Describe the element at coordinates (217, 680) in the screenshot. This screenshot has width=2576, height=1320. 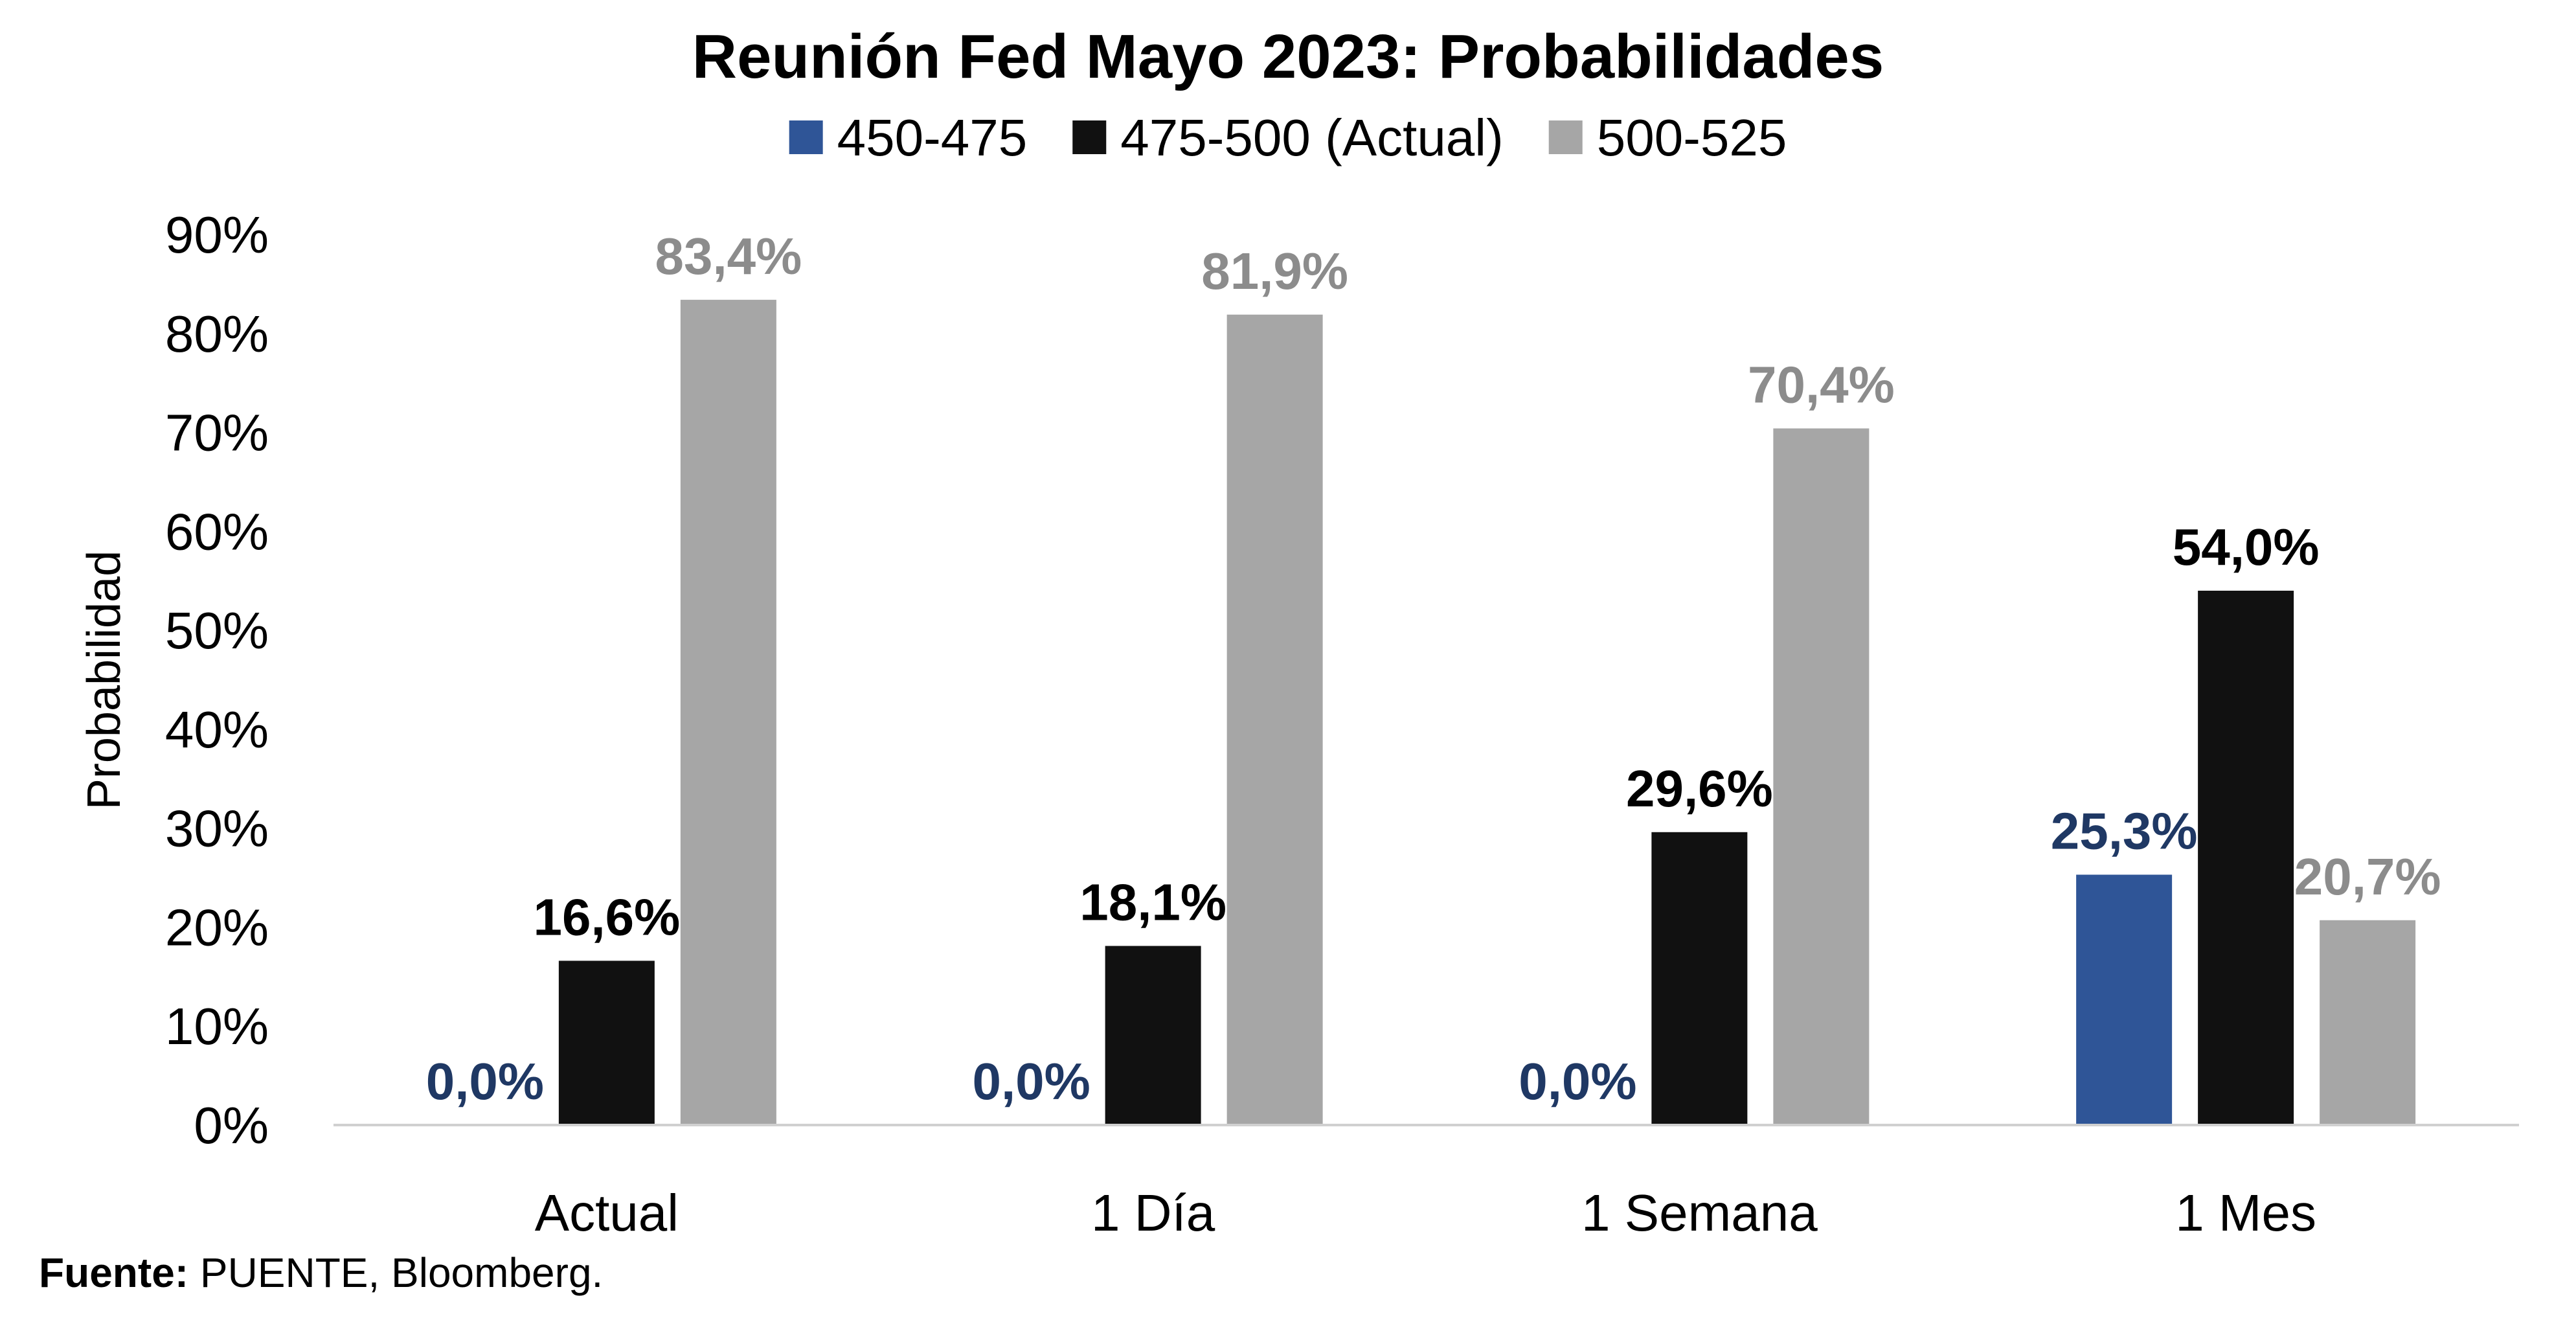
I see `y-axis-ticks: 0% 10% 20% 30% 40% 50% 60% 70% 80% 90%` at that location.